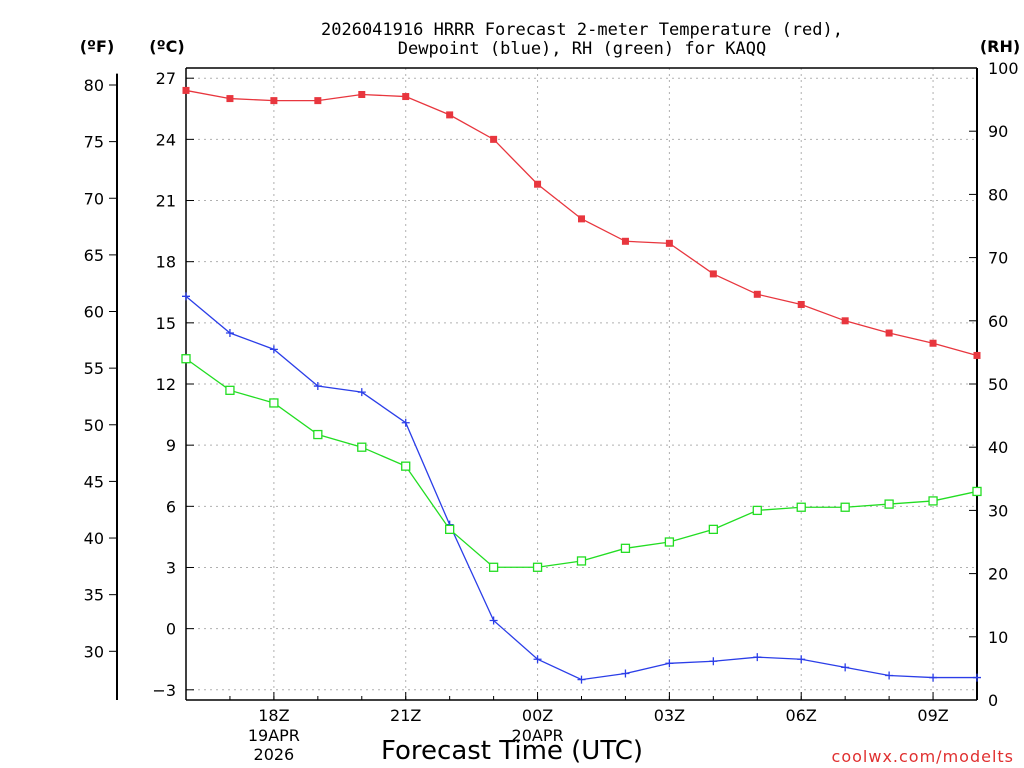 This screenshot has height=768, width=1024. I want to click on rh-tick-label: 60, so click(998, 321).